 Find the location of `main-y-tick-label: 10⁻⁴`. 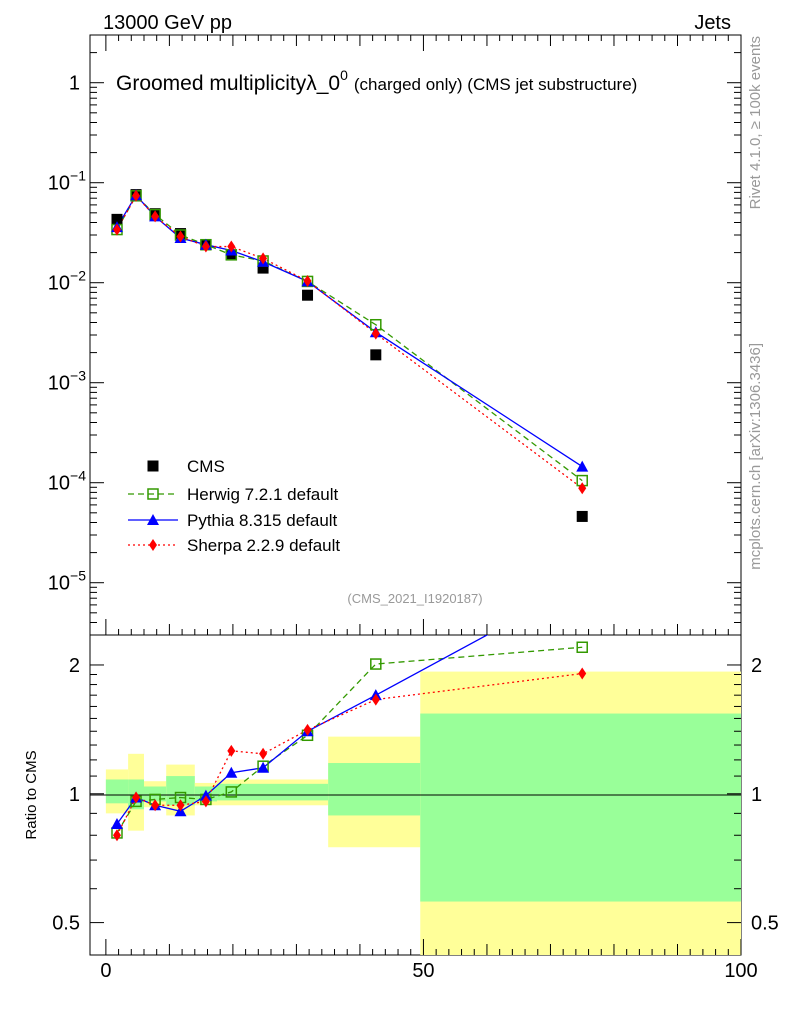

main-y-tick-label: 10⁻⁴ is located at coordinates (67, 481).